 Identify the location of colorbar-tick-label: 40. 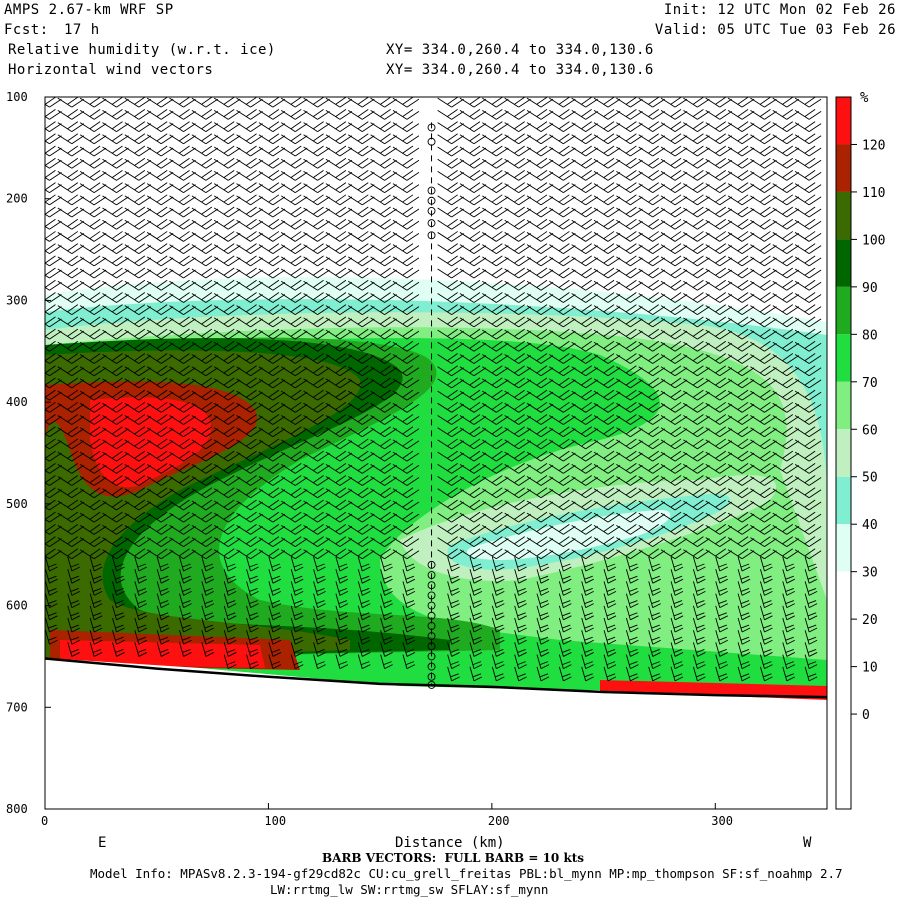
(870, 525).